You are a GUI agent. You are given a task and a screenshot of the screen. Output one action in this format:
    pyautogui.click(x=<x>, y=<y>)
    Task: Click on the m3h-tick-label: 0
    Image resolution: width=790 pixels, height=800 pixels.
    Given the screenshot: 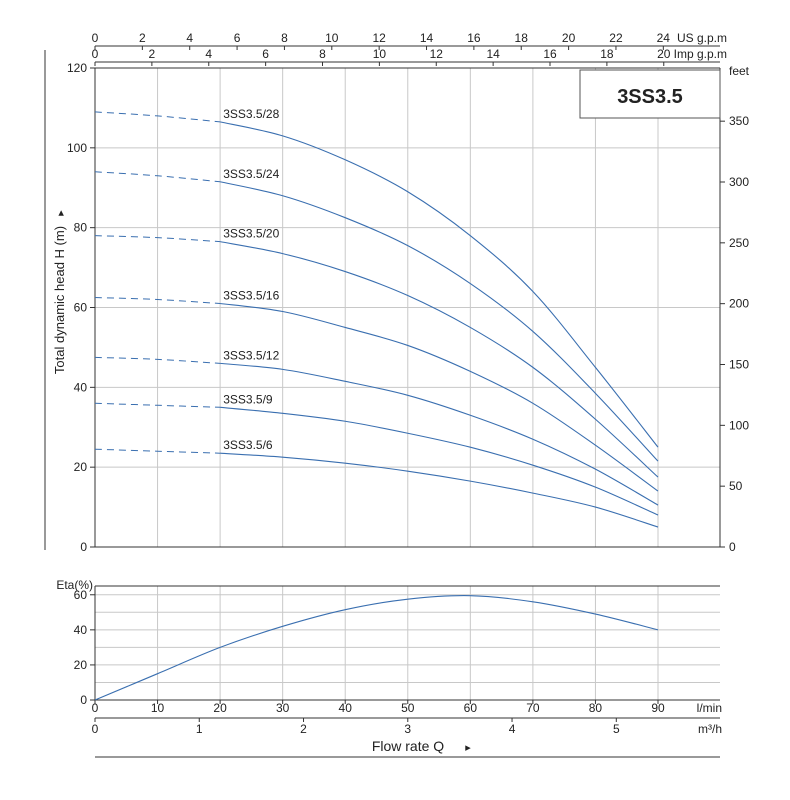 What is the action you would take?
    pyautogui.click(x=95, y=729)
    